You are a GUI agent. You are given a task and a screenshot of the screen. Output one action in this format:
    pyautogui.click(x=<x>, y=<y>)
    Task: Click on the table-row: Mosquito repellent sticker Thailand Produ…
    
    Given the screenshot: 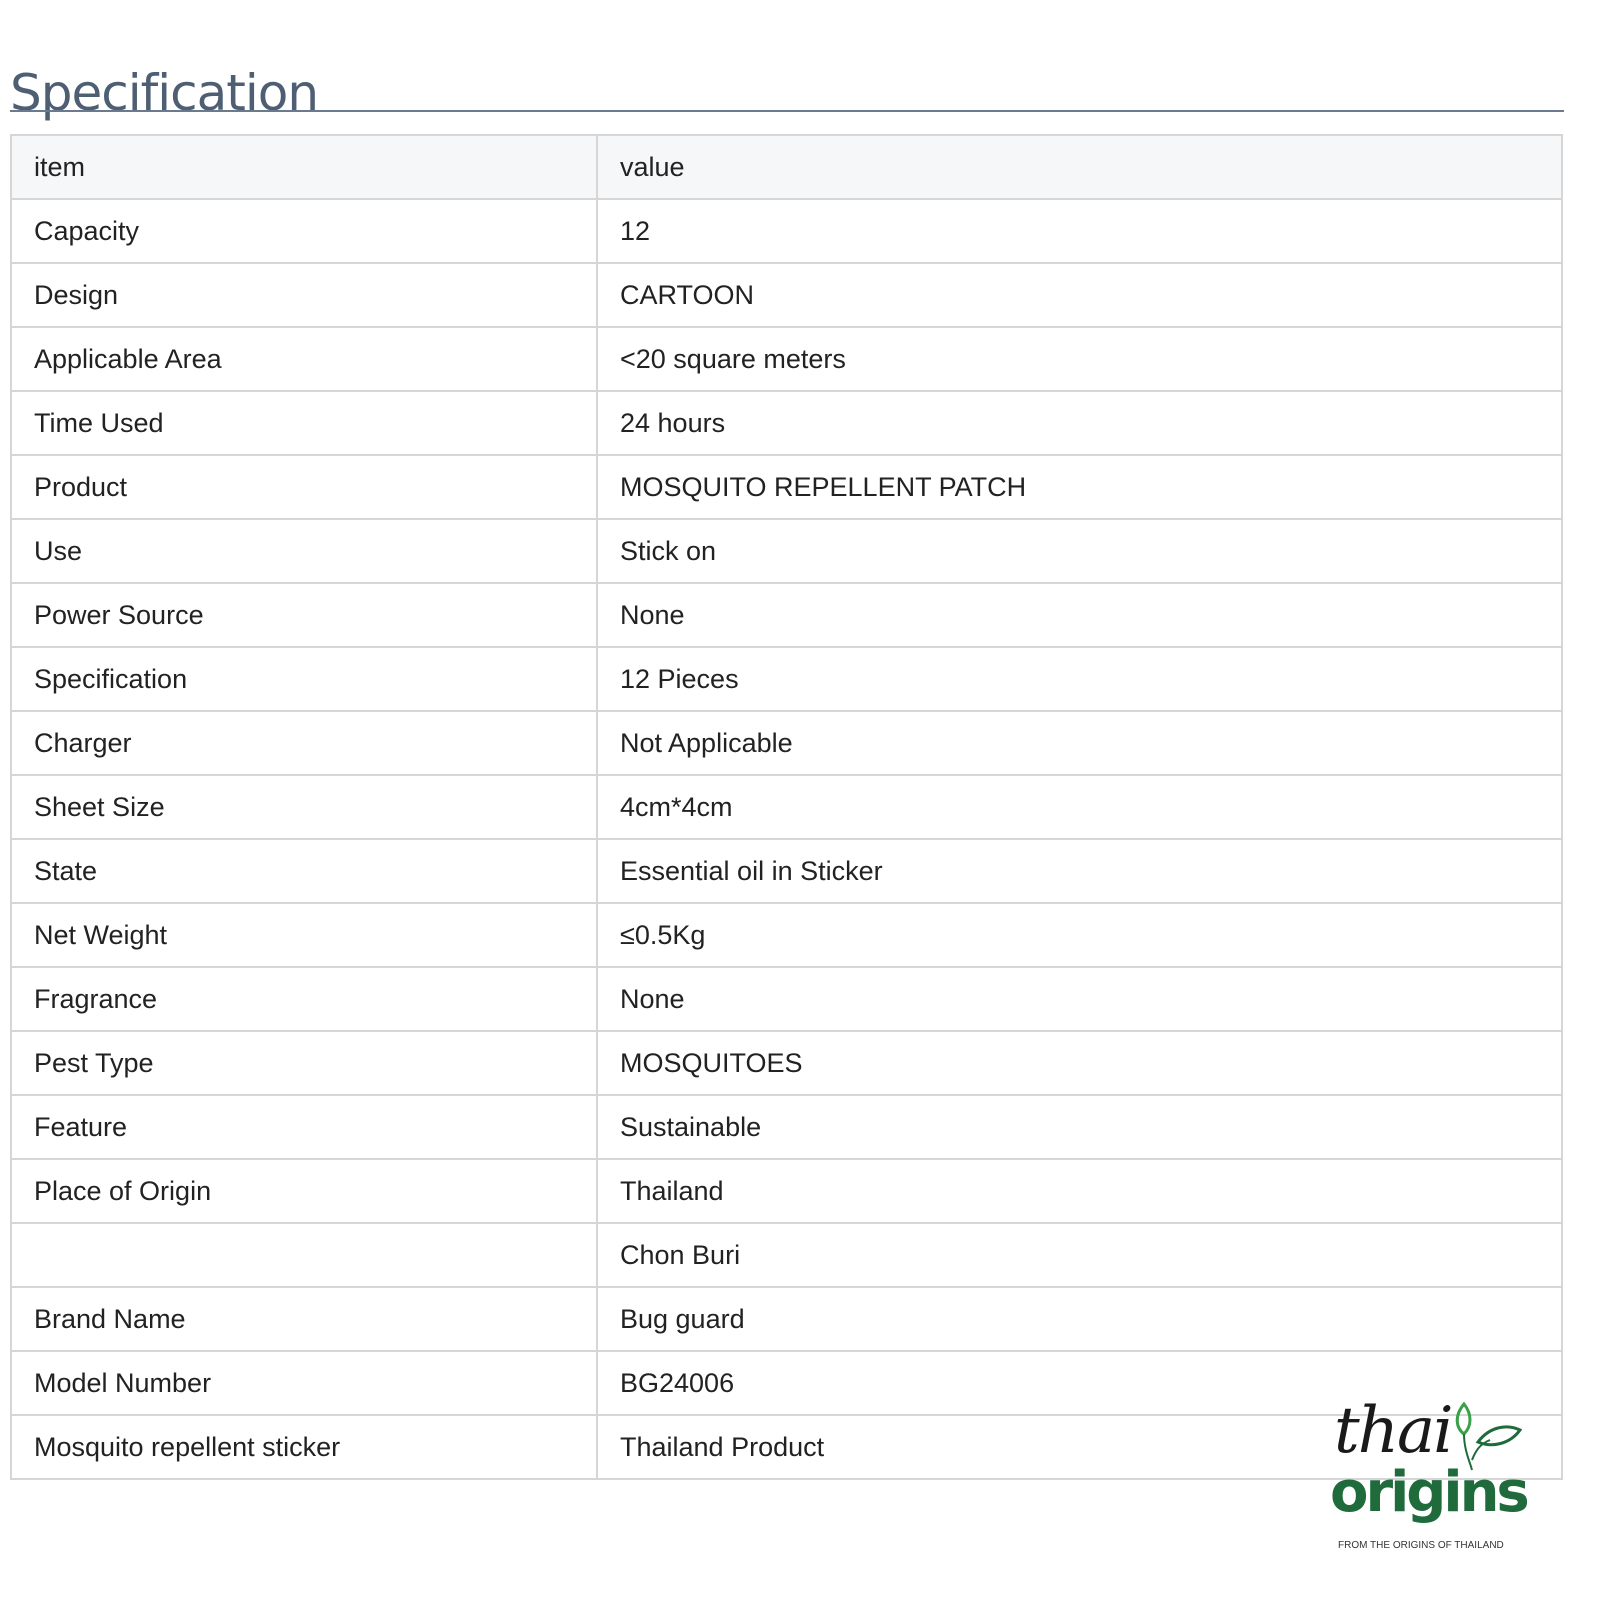 What is the action you would take?
    pyautogui.click(x=786, y=1447)
    